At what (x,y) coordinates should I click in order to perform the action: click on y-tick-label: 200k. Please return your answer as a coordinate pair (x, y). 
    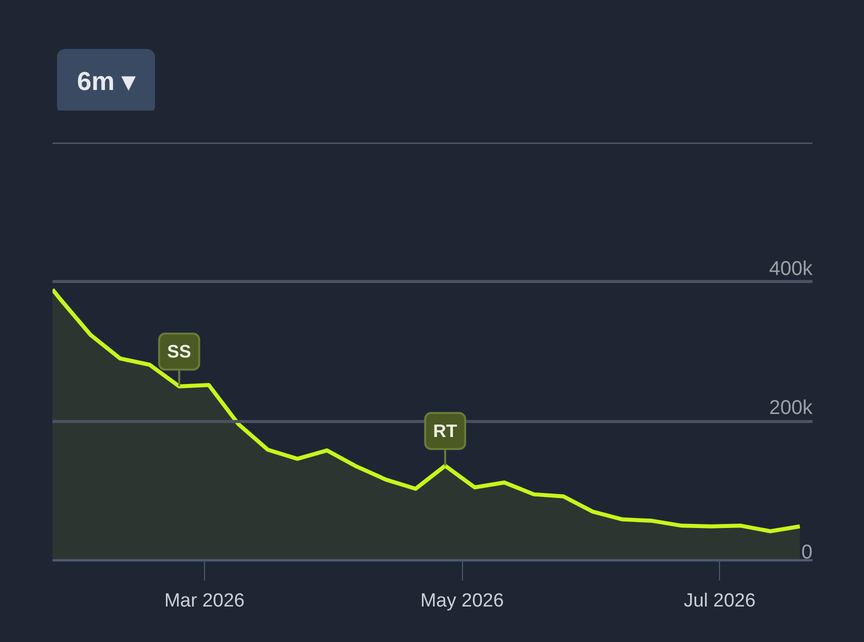
    Looking at the image, I should click on (791, 408).